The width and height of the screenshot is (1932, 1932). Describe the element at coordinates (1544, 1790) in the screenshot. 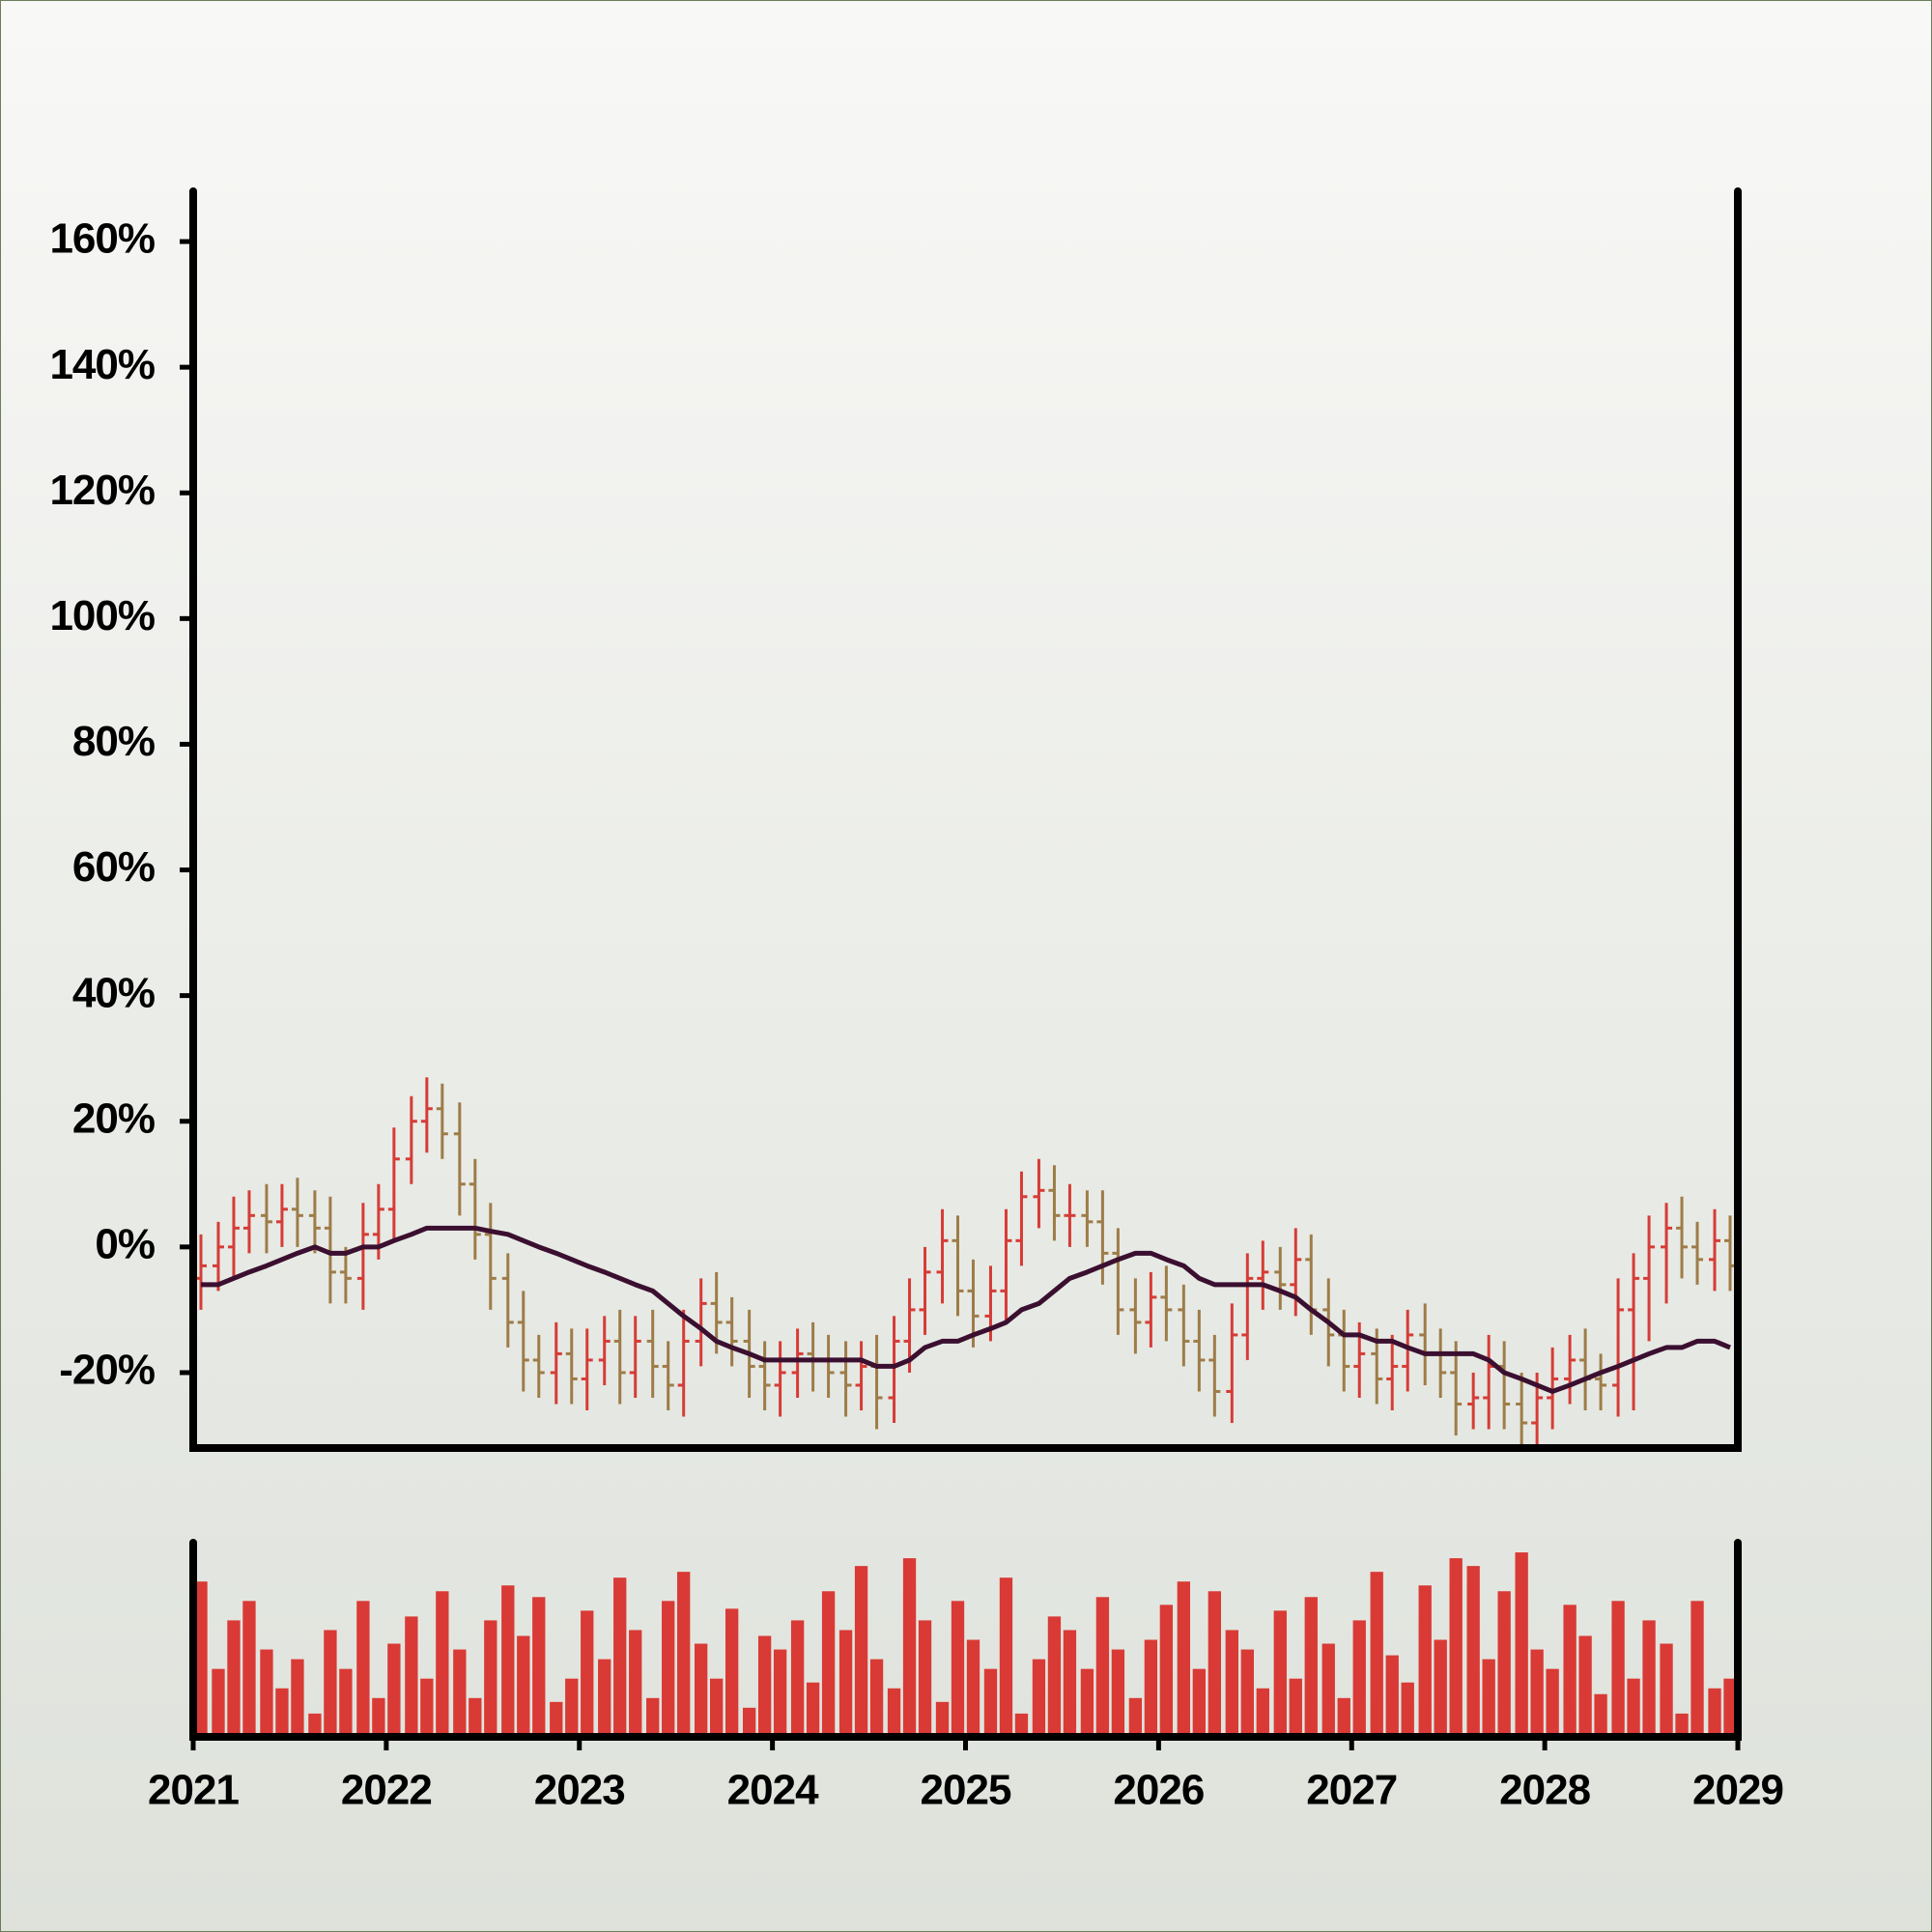

I see `x-tick-label: 2028` at that location.